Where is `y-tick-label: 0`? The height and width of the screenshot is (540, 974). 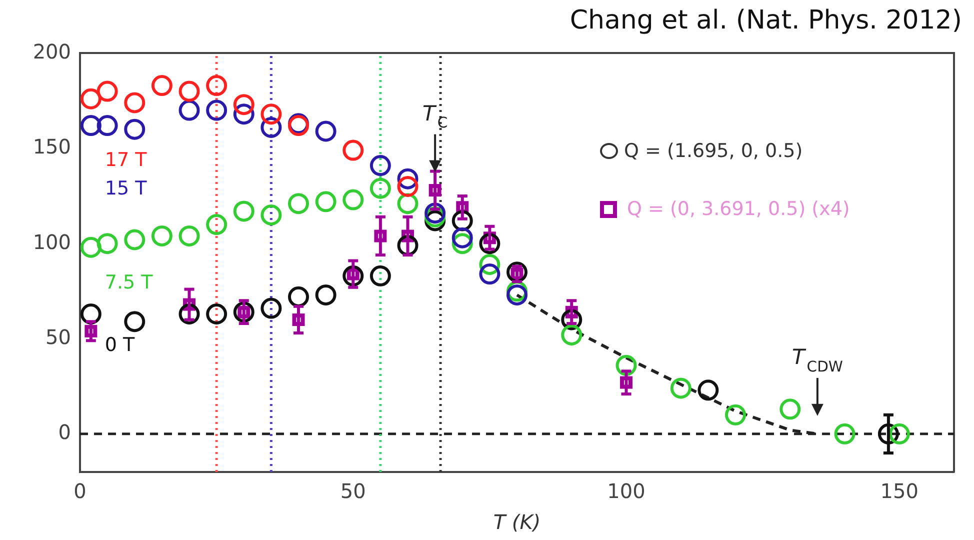
y-tick-label: 0 is located at coordinates (64, 432).